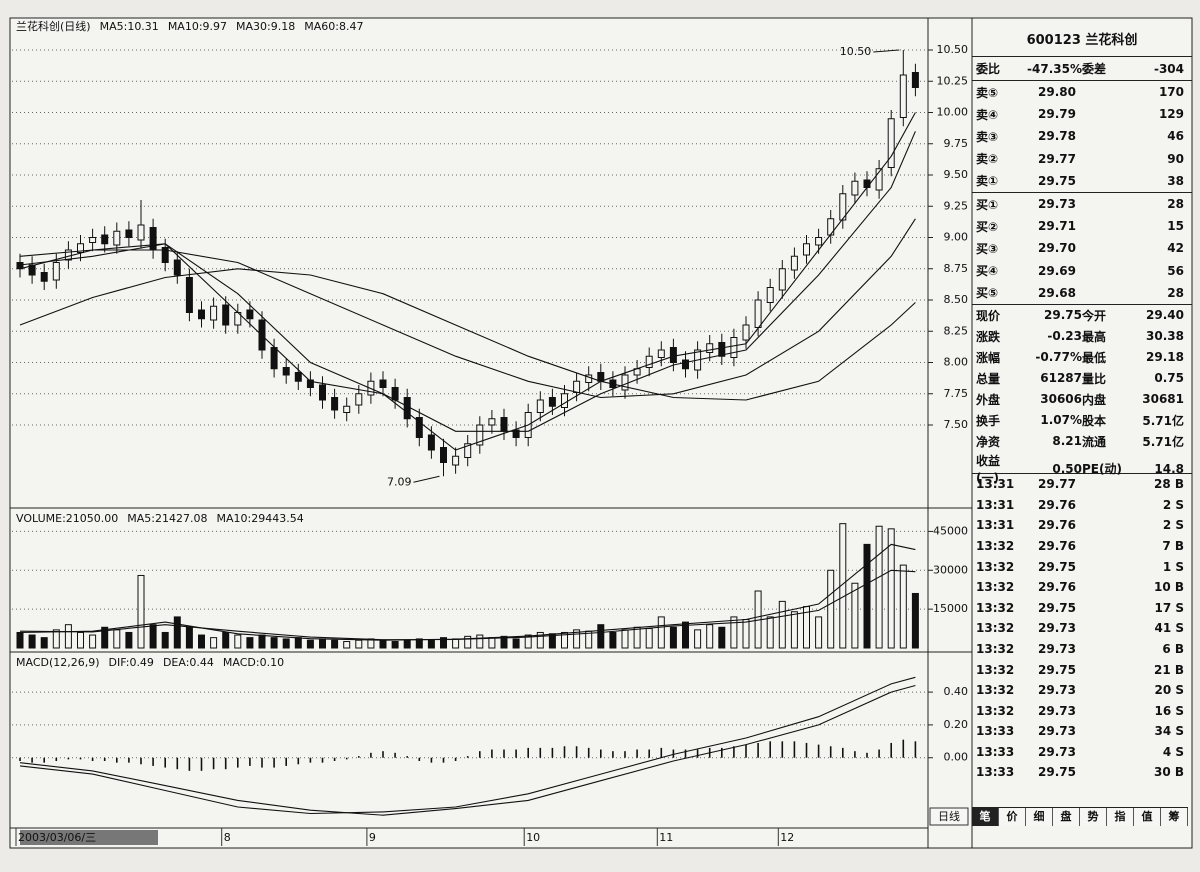 The height and width of the screenshot is (872, 1200). What do you see at coordinates (1039, 817) in the screenshot?
I see `panel-tab: 细` at bounding box center [1039, 817].